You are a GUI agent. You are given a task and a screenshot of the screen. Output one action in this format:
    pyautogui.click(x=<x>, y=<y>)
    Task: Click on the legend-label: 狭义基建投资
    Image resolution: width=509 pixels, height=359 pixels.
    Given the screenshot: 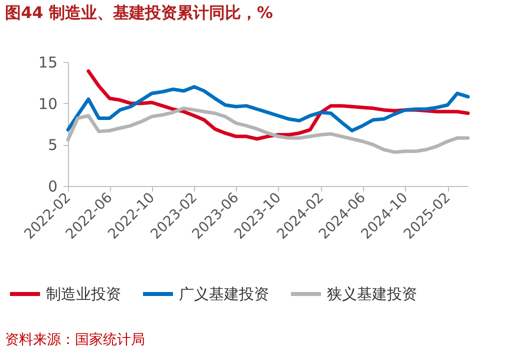 What is the action you would take?
    pyautogui.click(x=372, y=294)
    